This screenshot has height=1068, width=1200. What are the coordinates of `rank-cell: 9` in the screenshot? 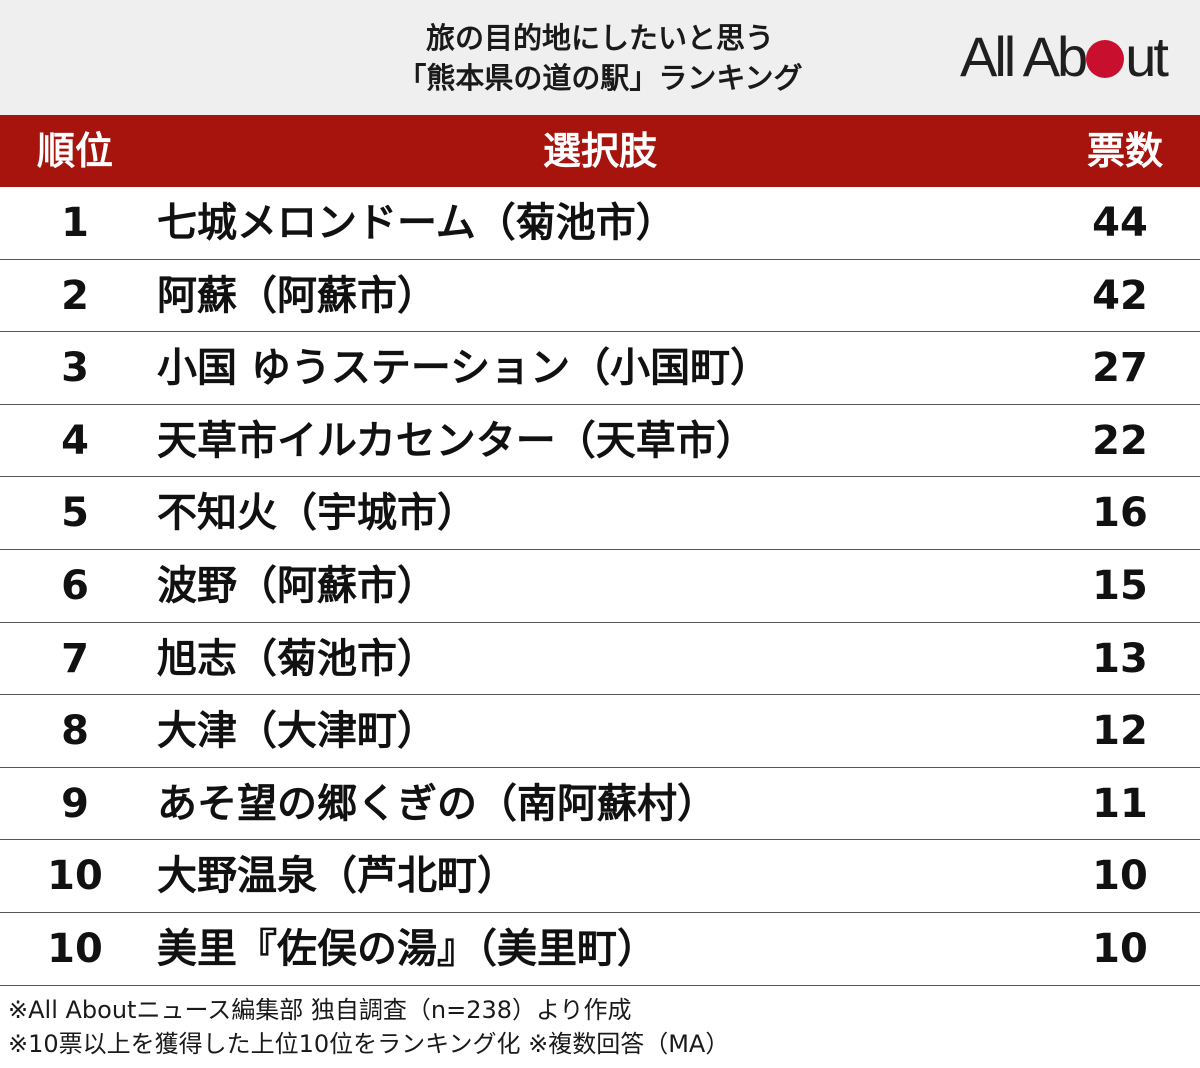 It's located at (75, 803).